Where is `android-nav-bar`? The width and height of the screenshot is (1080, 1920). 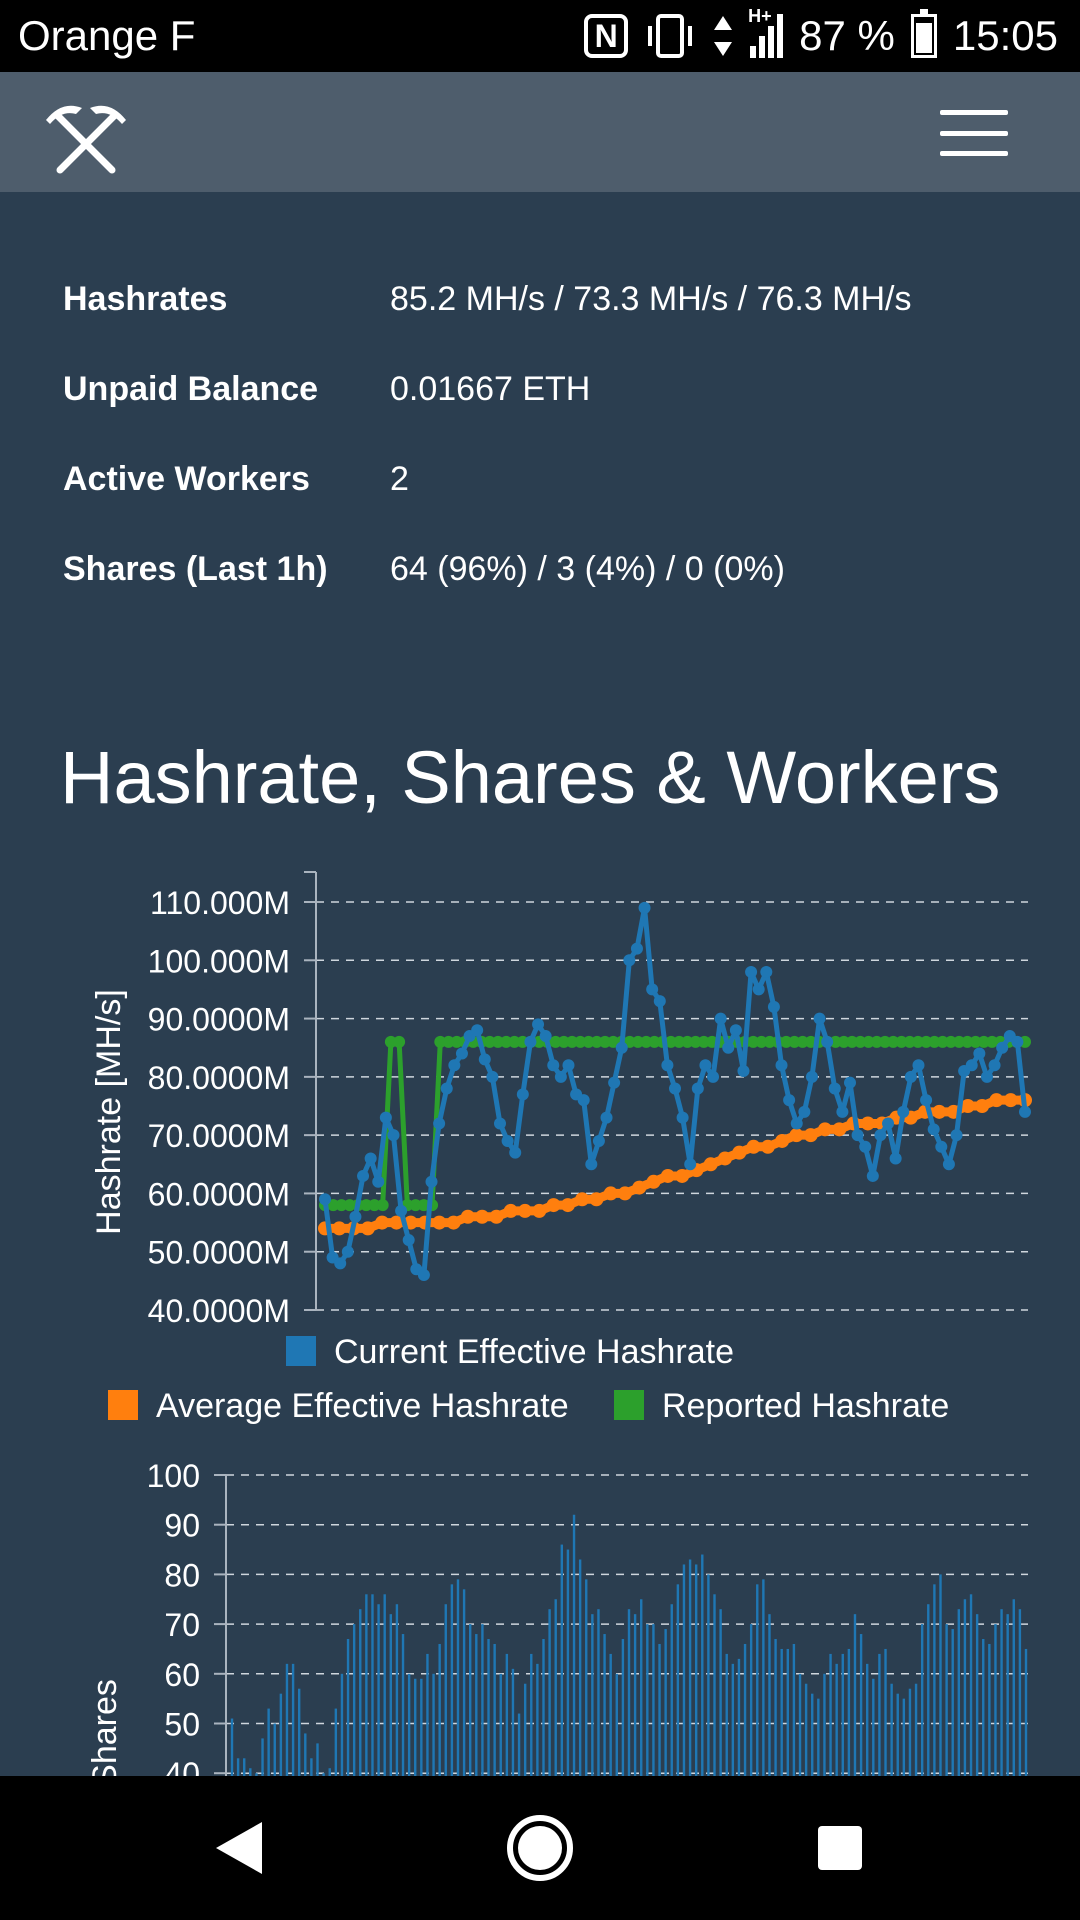 android-nav-bar is located at coordinates (540, 1848).